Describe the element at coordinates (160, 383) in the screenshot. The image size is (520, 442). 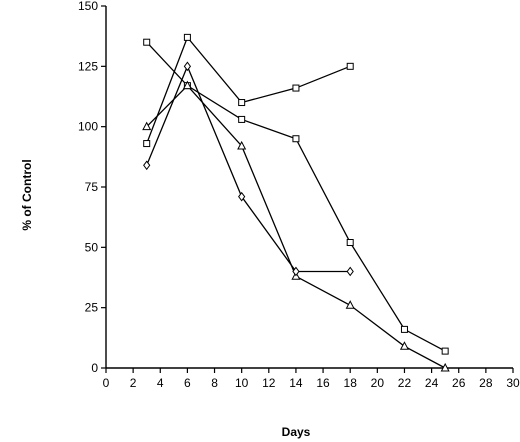
I see `x-tick-label: 4` at that location.